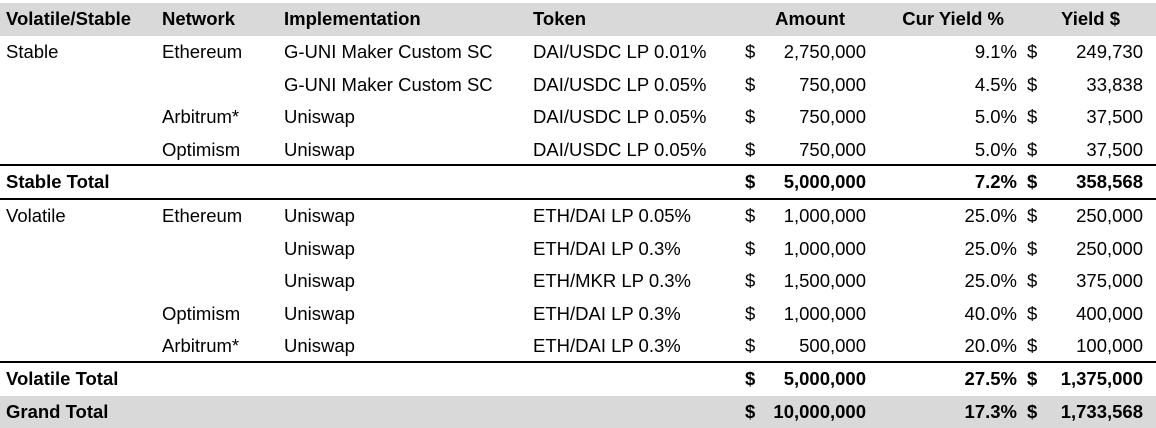 The height and width of the screenshot is (428, 1156). Describe the element at coordinates (68, 19) in the screenshot. I see `header-volatile-stable: Volatile/Stable` at that location.